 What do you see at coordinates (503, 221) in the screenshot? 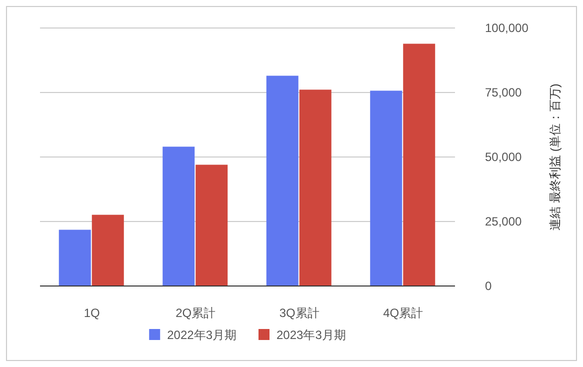
I see `y-tick-label: 25,000` at bounding box center [503, 221].